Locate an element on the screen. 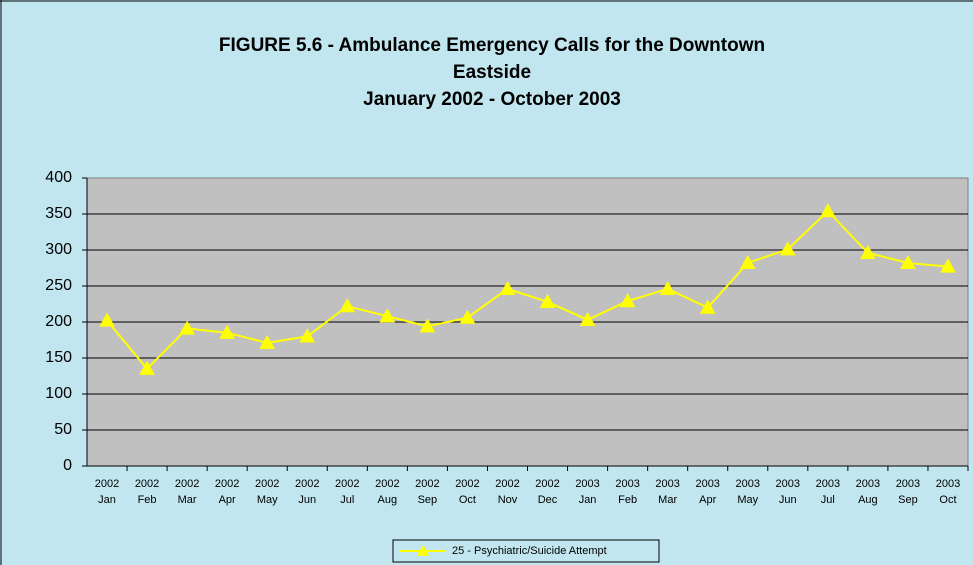 This screenshot has height=565, width=973. y-tick-label: 300 is located at coordinates (58, 249).